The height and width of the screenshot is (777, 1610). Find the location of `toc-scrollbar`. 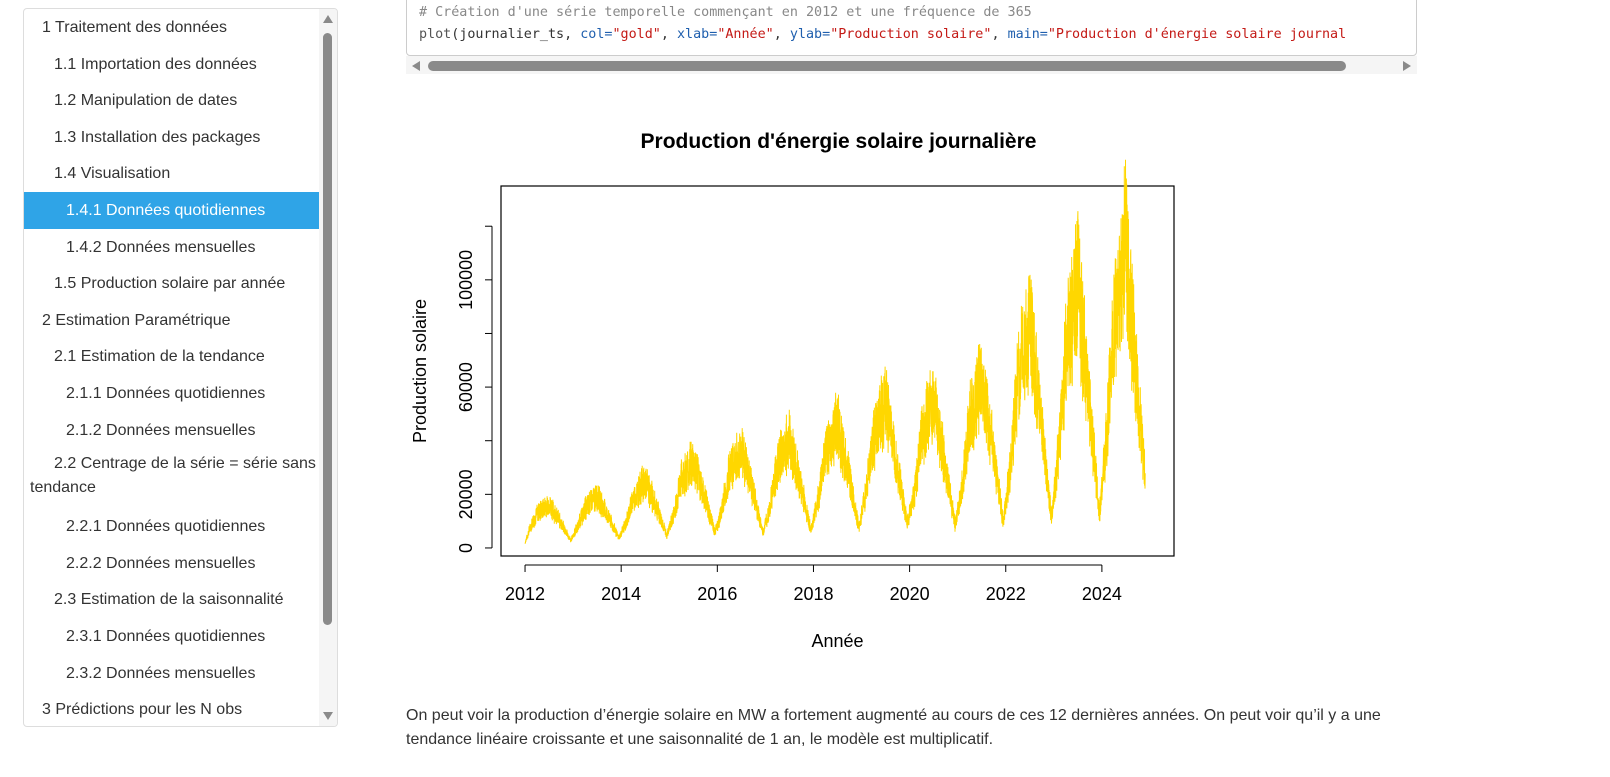

toc-scrollbar is located at coordinates (328, 367).